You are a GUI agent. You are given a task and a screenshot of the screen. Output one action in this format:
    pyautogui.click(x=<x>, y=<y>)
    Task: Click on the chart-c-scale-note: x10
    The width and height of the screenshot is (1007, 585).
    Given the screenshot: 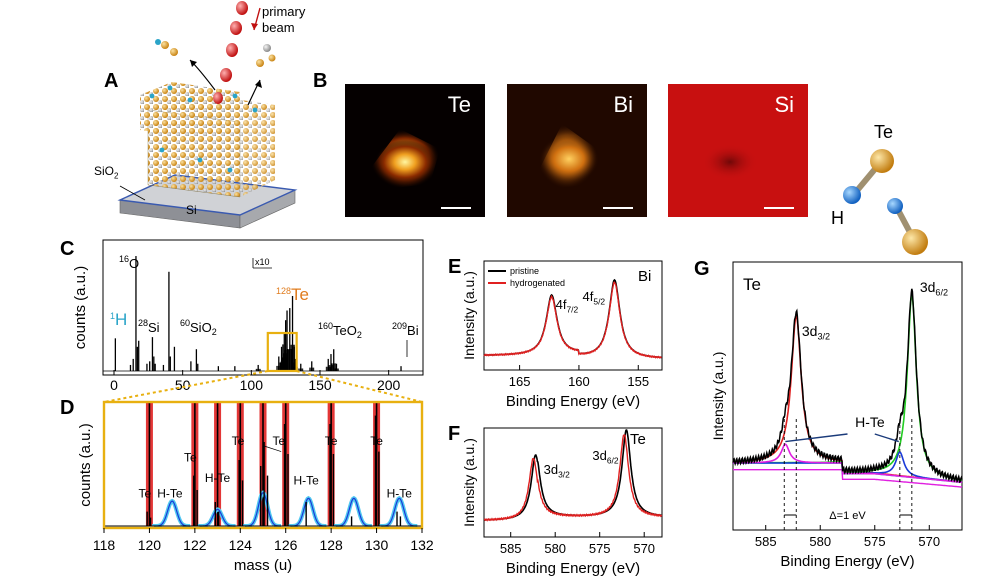 What is the action you would take?
    pyautogui.click(x=262, y=262)
    